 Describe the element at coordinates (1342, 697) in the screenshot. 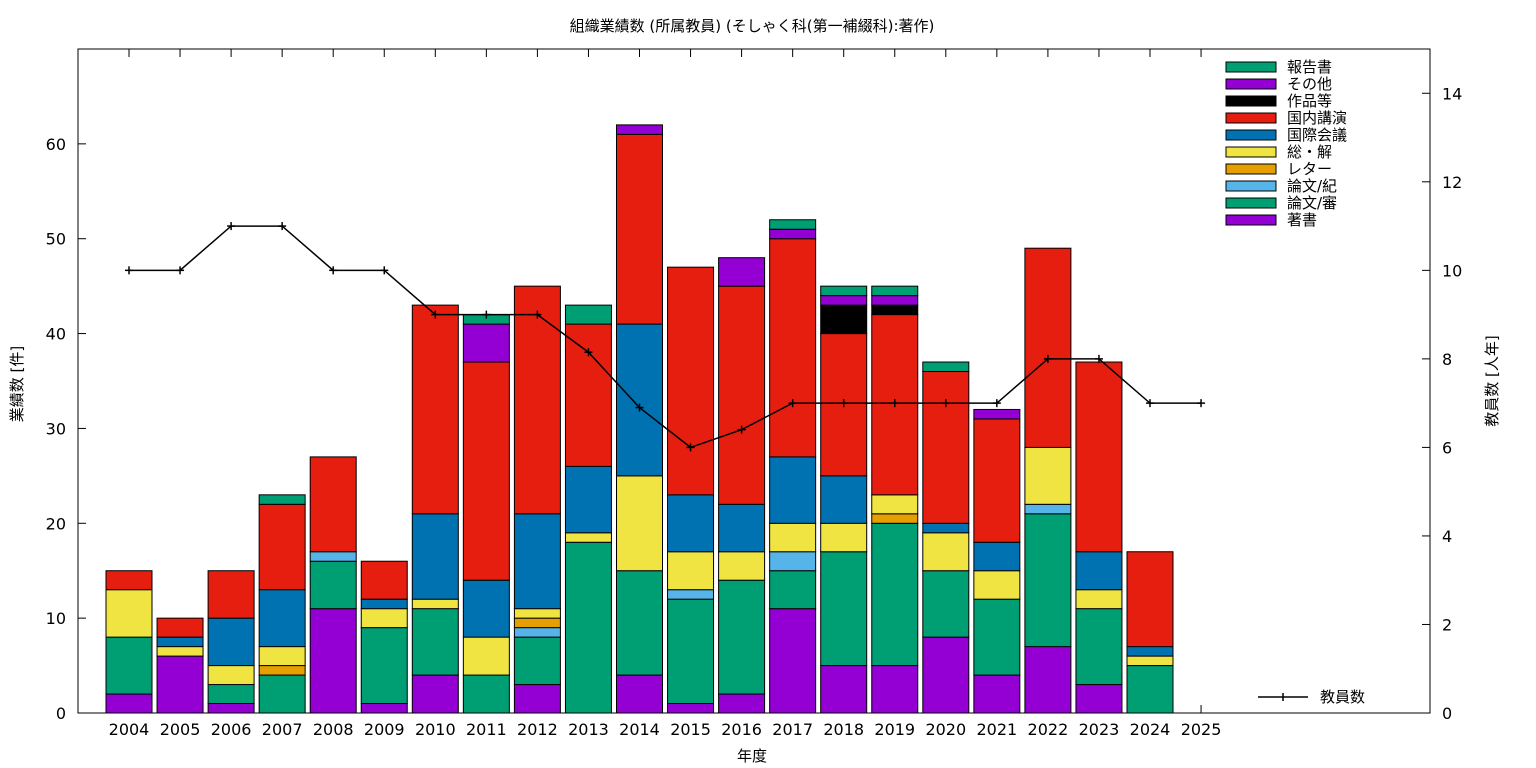

I see `legend-line-label: 教員数` at that location.